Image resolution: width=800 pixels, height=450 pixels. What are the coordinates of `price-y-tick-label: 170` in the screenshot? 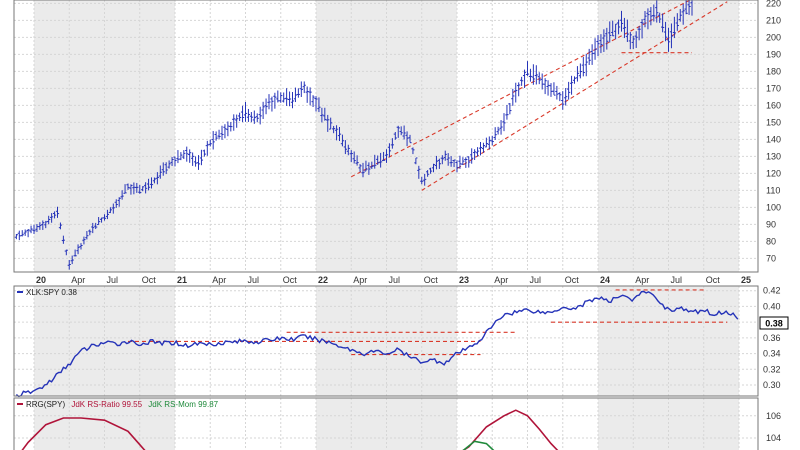 It's located at (773, 88).